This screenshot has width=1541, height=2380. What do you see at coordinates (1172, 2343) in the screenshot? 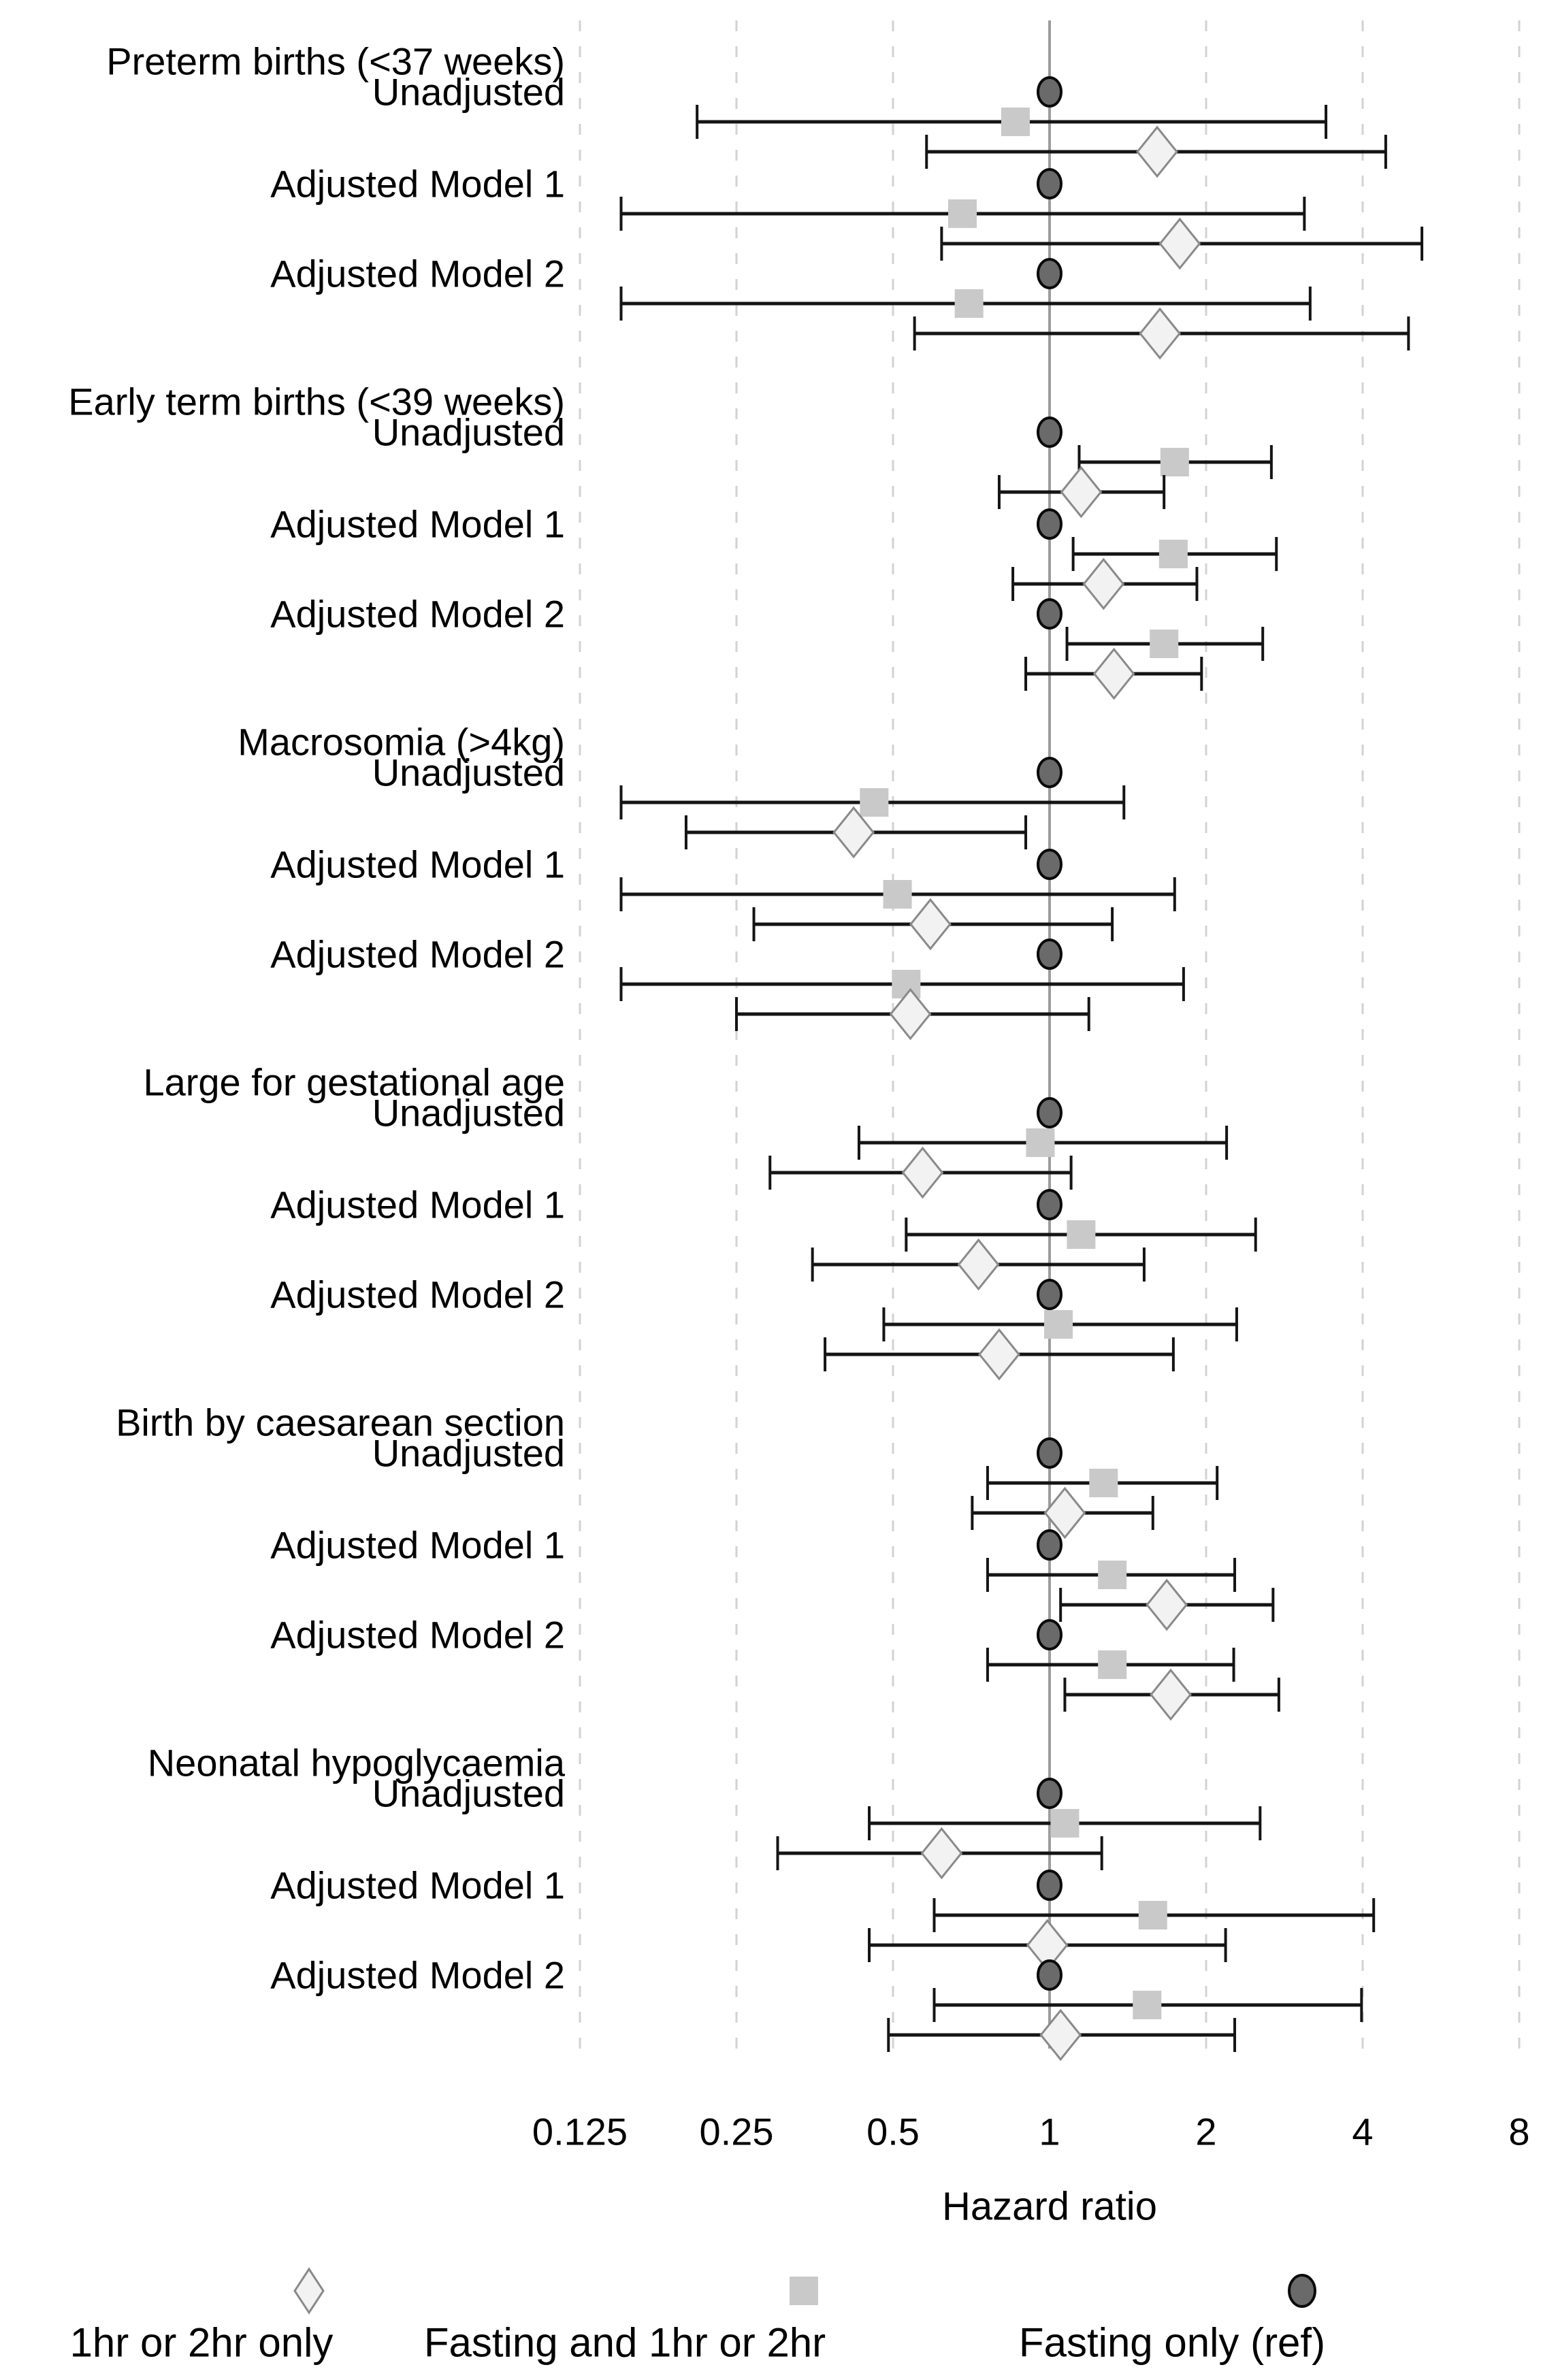
I see `legend-label: Fasting only (ref)` at bounding box center [1172, 2343].